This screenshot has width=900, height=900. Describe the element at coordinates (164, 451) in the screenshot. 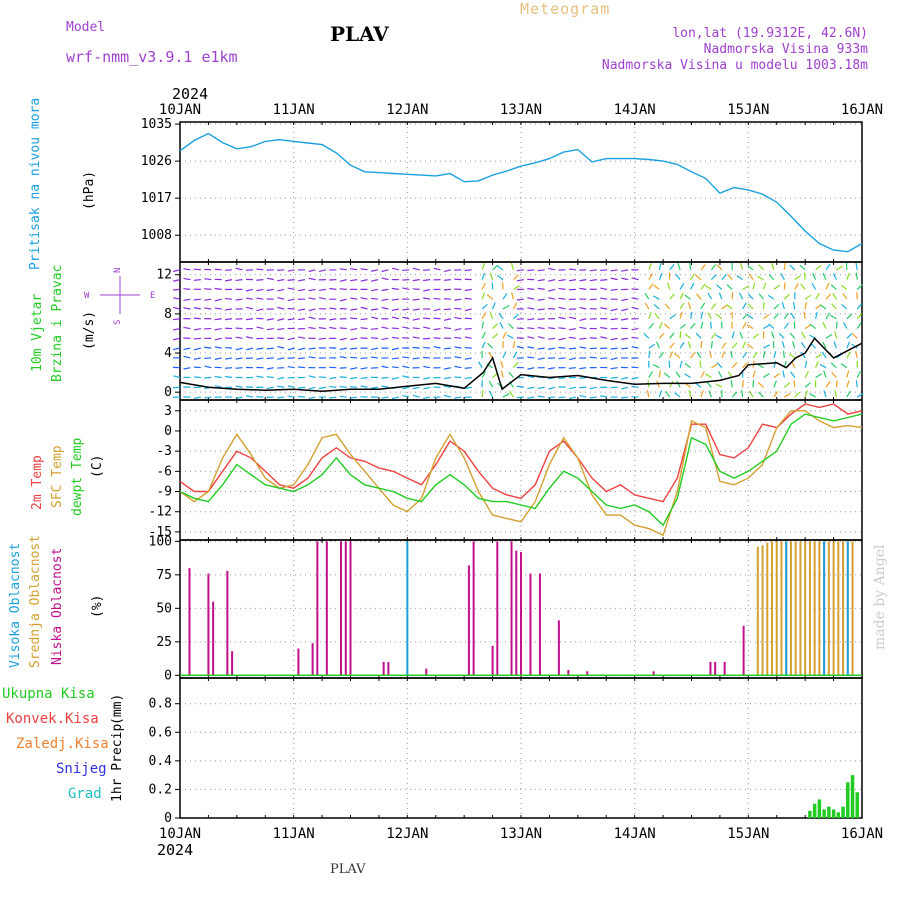

I see `temperature-ytick-label: -3` at that location.